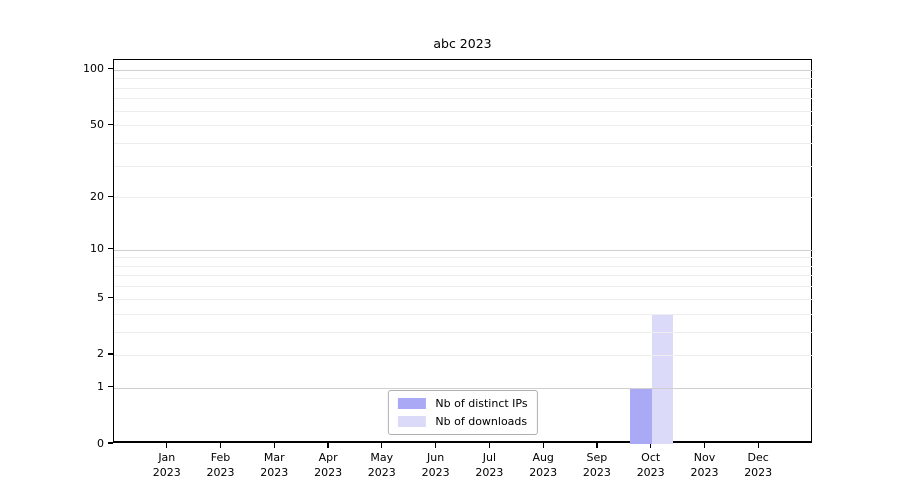  I want to click on y-tick-label: 20, so click(97, 196).